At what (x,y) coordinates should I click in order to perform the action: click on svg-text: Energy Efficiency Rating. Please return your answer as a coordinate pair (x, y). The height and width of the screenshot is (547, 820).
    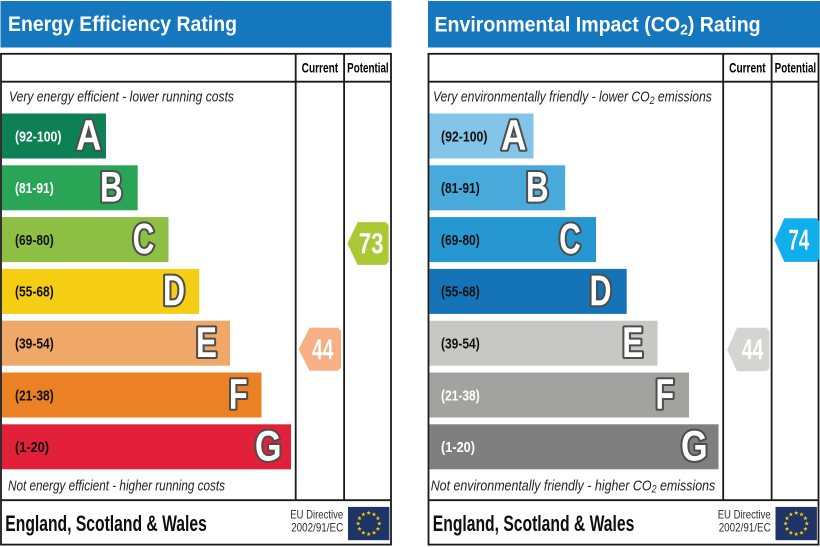
    Looking at the image, I should click on (122, 24).